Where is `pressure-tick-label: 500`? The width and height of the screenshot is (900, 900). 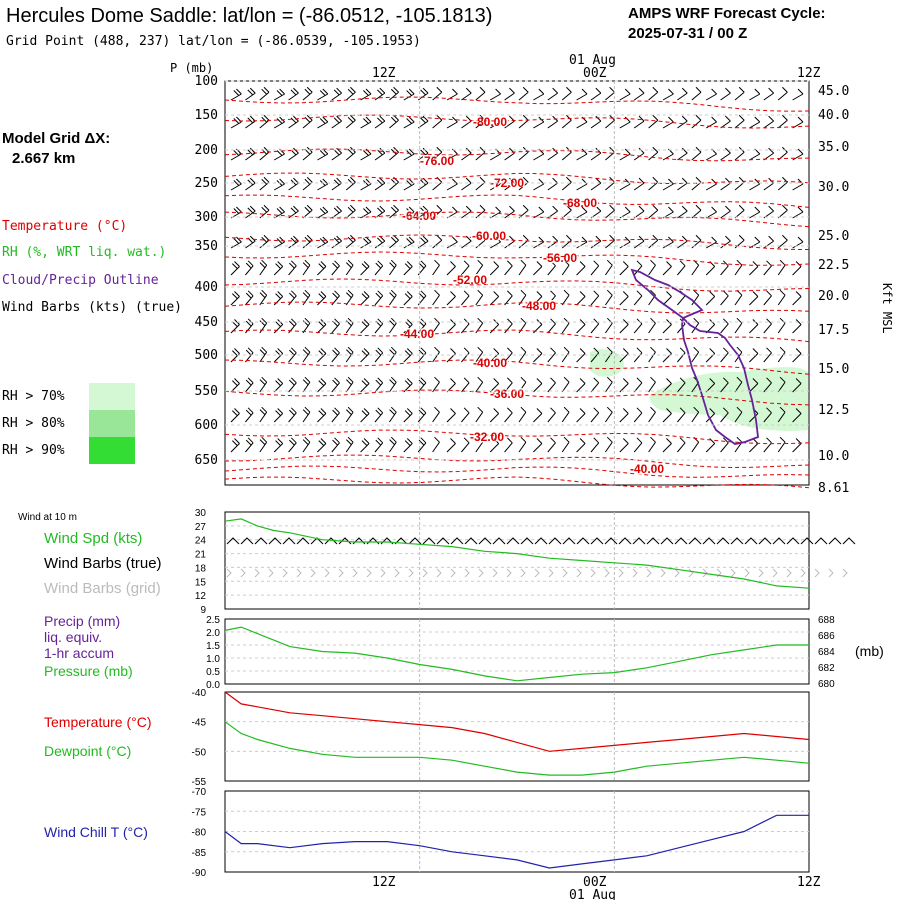 pressure-tick-label: 500 is located at coordinates (206, 355).